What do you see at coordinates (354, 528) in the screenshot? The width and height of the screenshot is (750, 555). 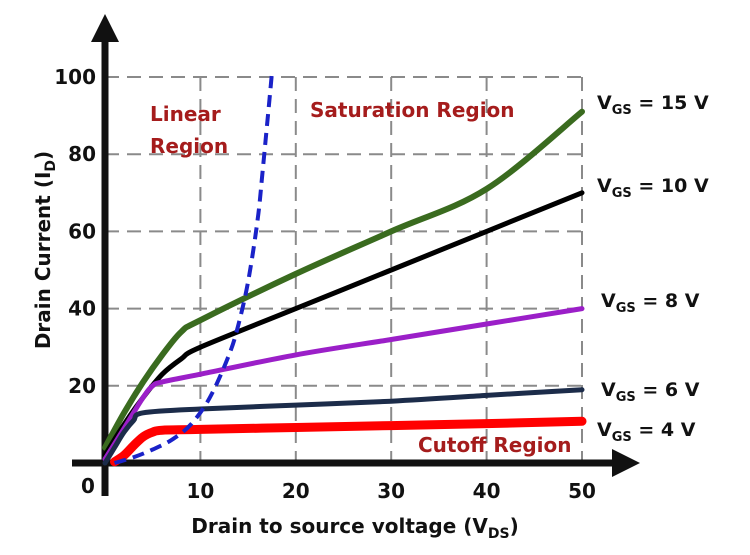 I see `x-axis-title: Drain to source voltage (VDS)` at bounding box center [354, 528].